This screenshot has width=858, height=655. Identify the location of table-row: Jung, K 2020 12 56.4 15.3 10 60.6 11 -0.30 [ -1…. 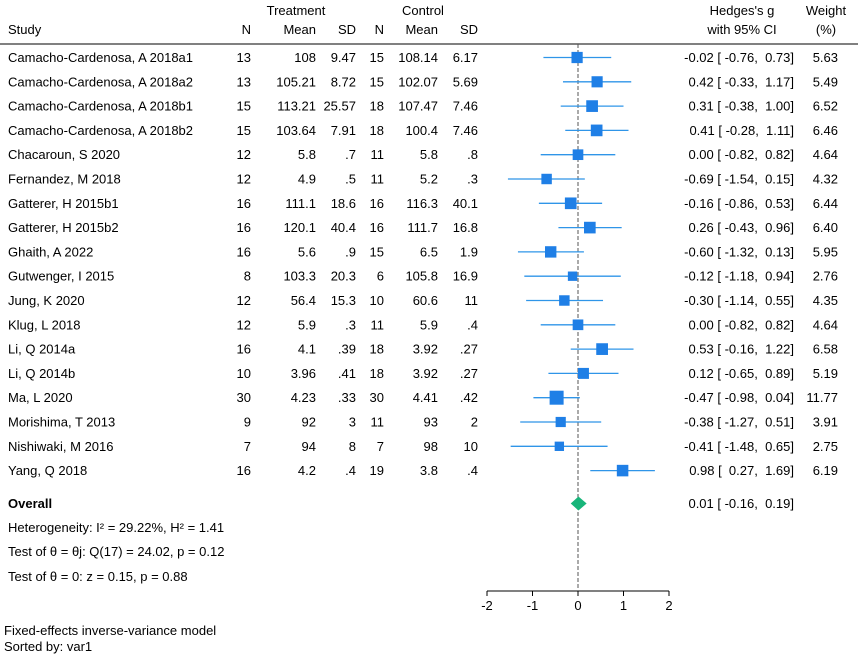
(423, 300).